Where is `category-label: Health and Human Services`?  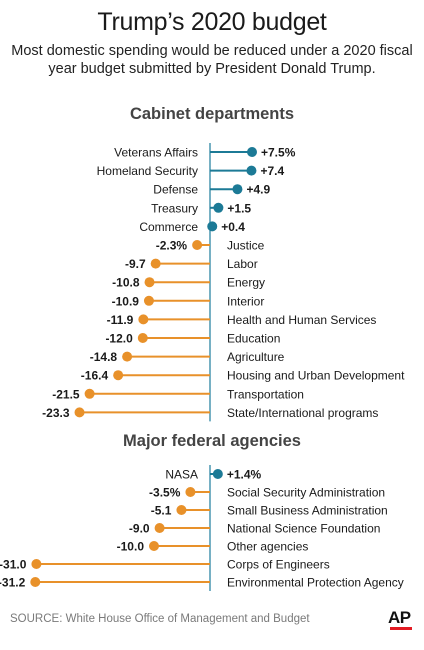
category-label: Health and Human Services is located at coordinates (301, 320).